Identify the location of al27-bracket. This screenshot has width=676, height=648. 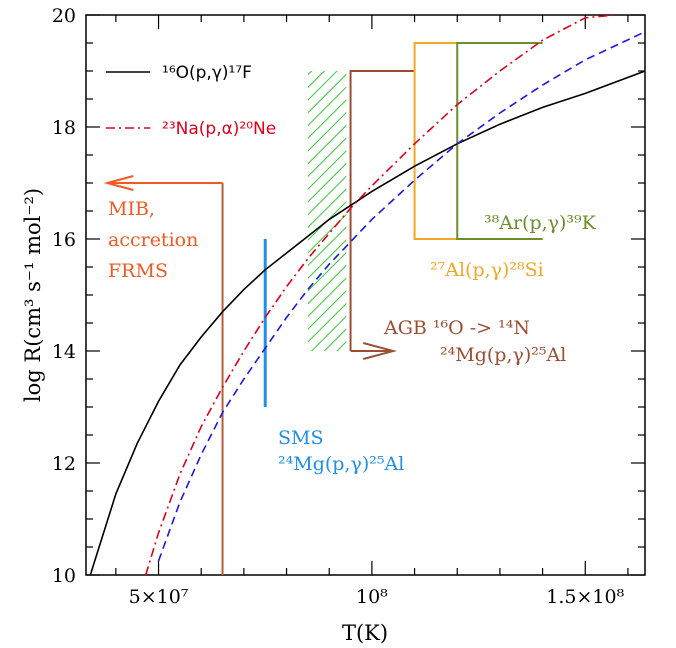
(478, 141).